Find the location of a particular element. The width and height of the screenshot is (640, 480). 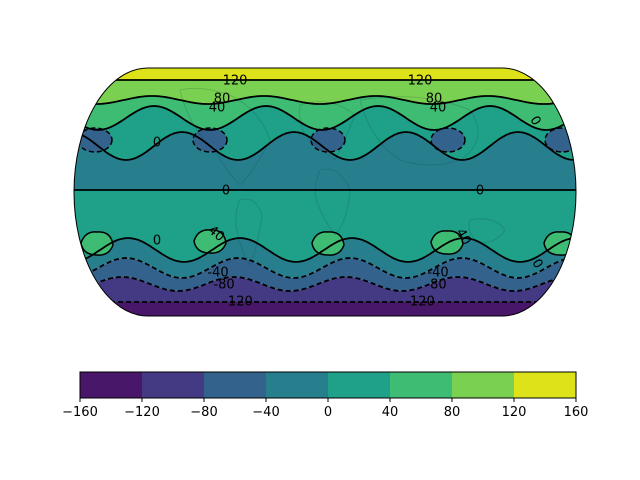

contour-line-minus80 is located at coordinates (325, 284).